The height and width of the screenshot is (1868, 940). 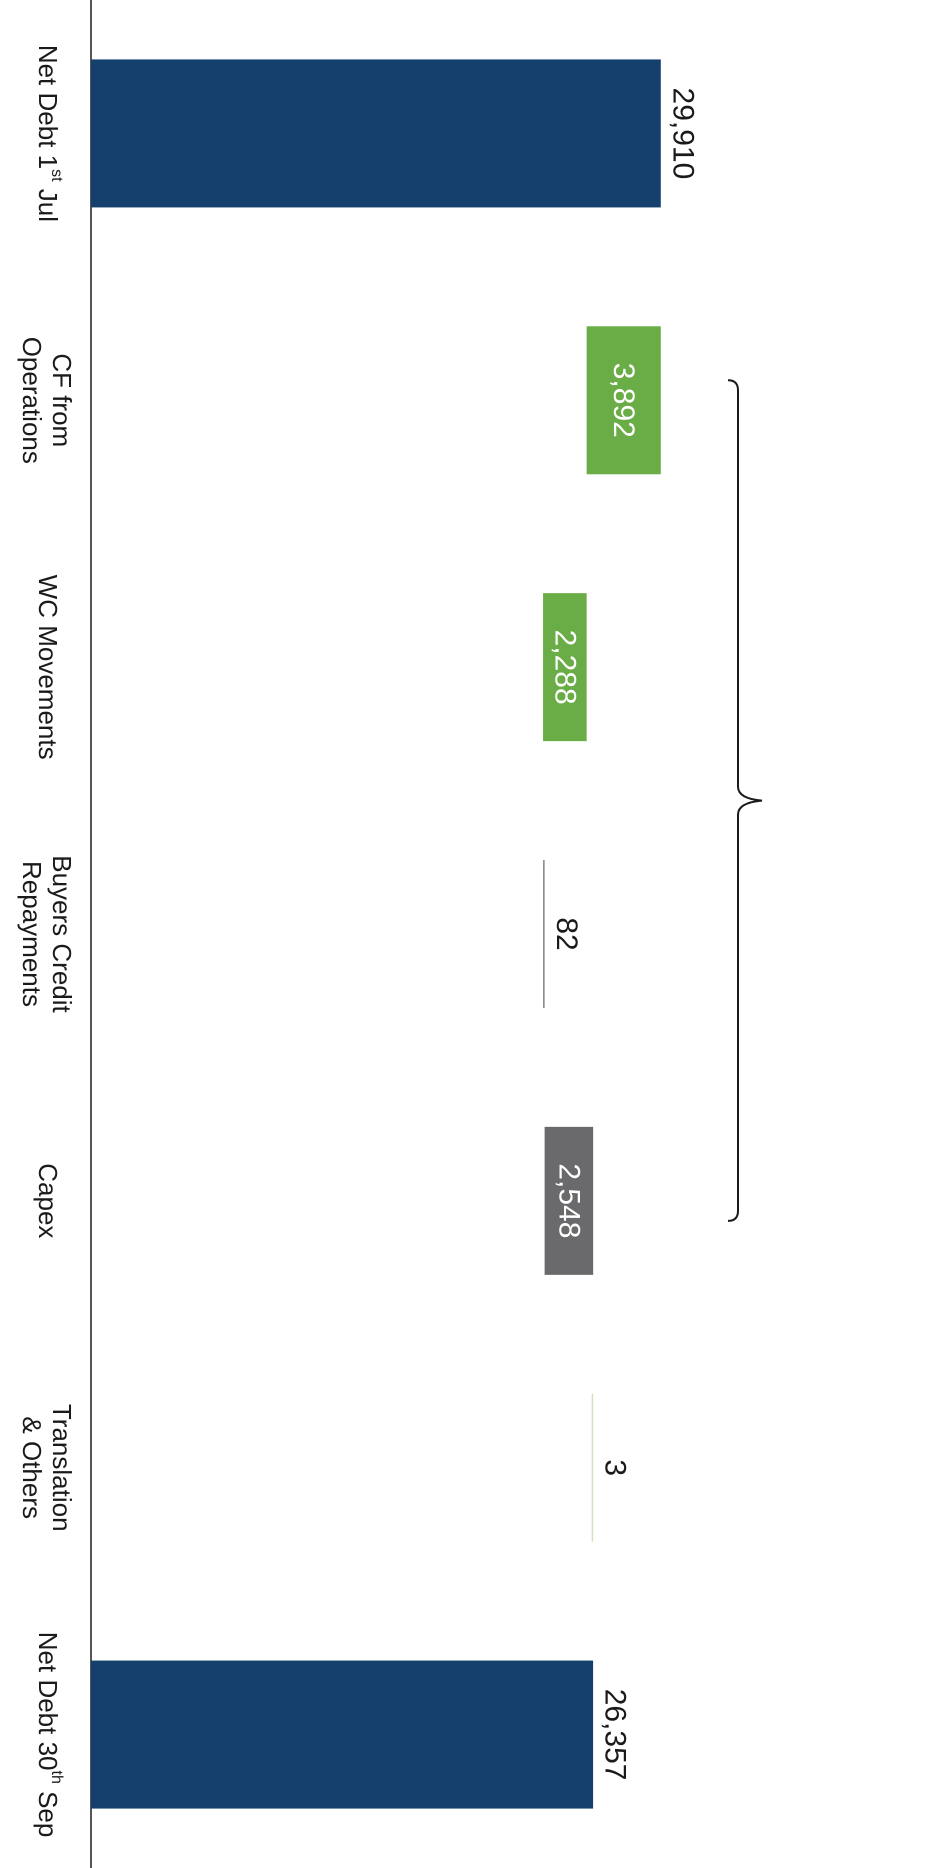 What do you see at coordinates (48, 1200) in the screenshot?
I see `category-label-4: Capex` at bounding box center [48, 1200].